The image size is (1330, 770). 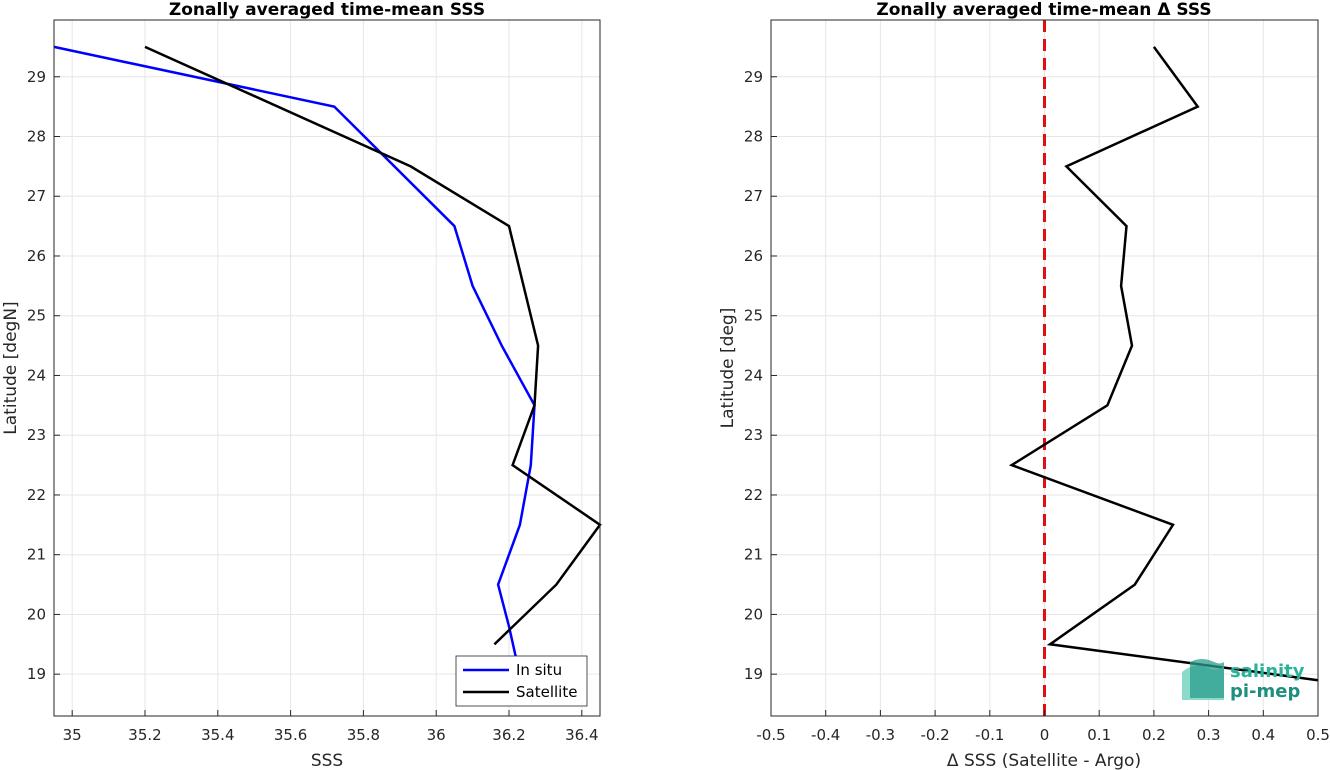 What do you see at coordinates (770, 735) in the screenshot?
I see `x-tick-label: -0.5` at bounding box center [770, 735].